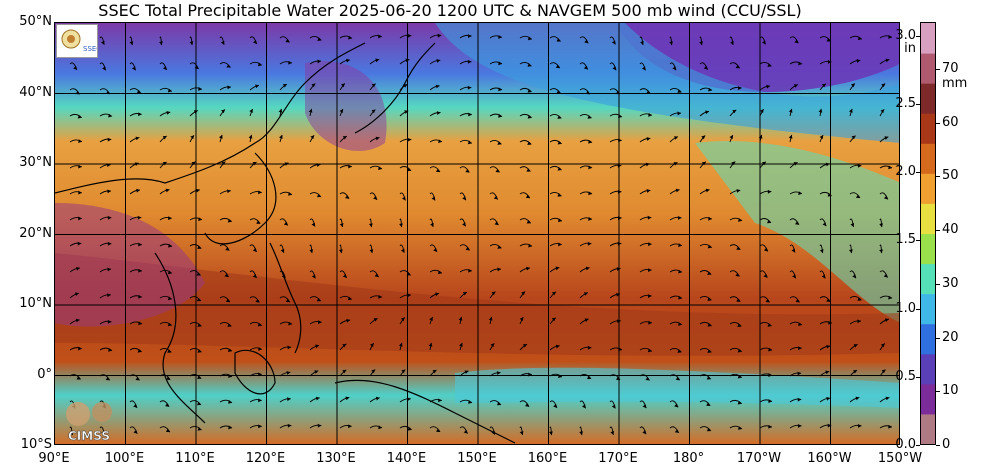 Image resolution: width=1000 pixels, height=470 pixels. I want to click on lon-label: 160°E, so click(547, 458).